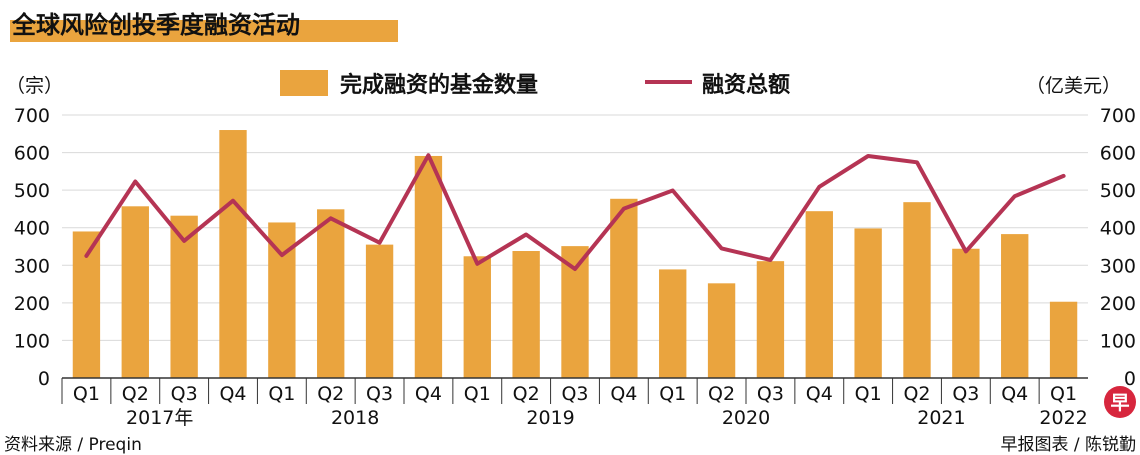  I want to click on year-label: 2019, so click(550, 418).